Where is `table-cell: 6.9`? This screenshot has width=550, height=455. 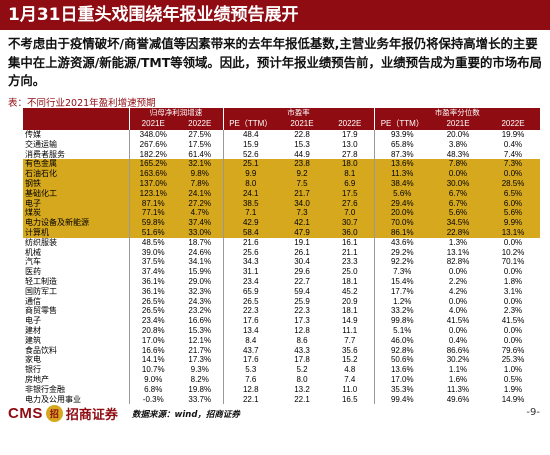 table-cell: 6.9 is located at coordinates (350, 183).